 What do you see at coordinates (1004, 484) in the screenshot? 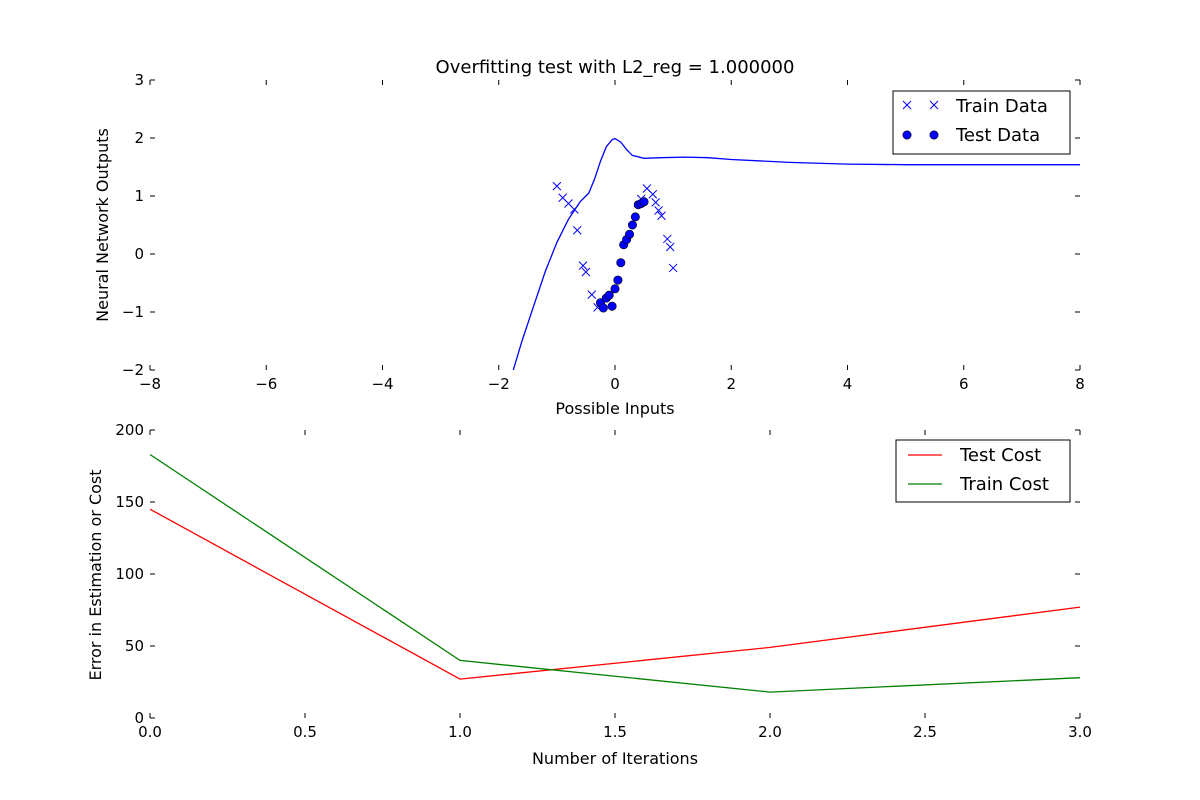
I see `bottom-legend-train-cost-label: Train Cost` at bounding box center [1004, 484].